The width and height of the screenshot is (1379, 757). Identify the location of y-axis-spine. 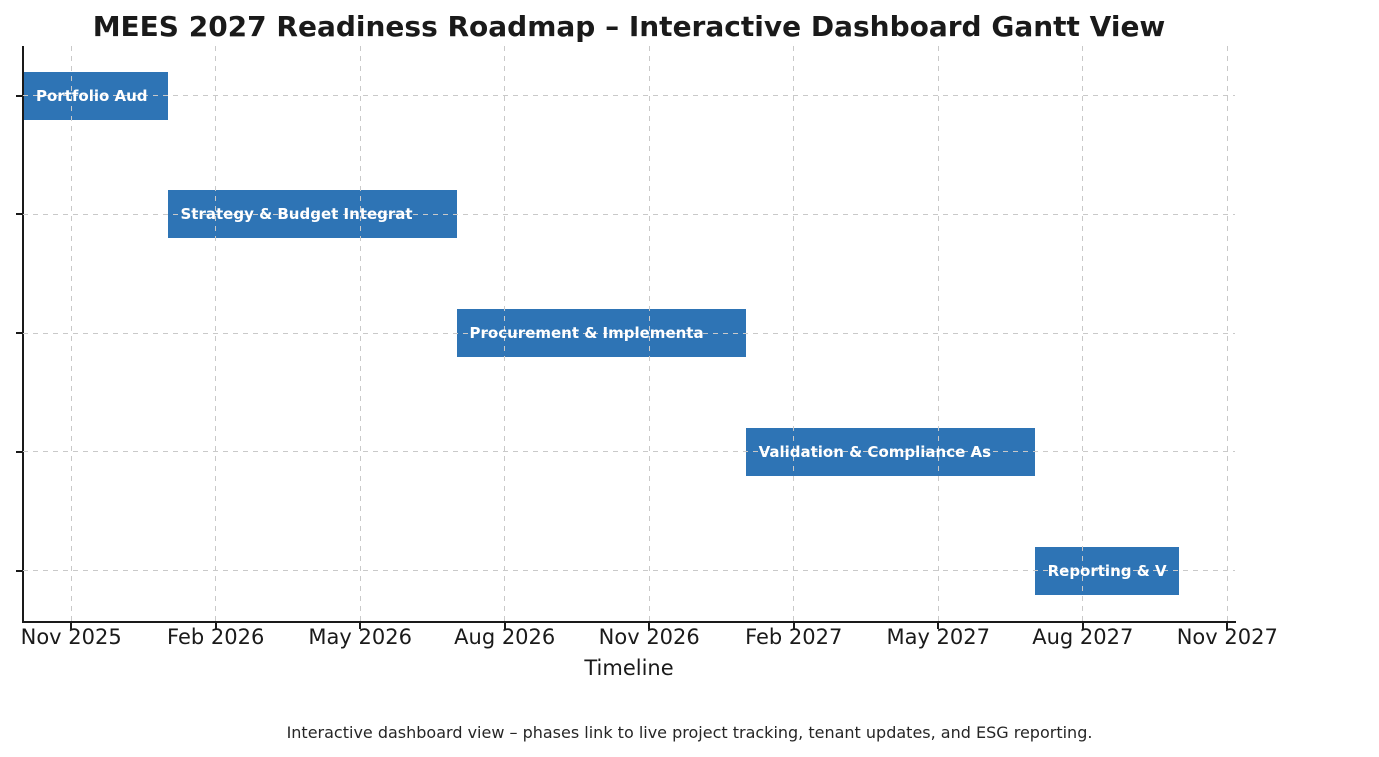
(23, 334).